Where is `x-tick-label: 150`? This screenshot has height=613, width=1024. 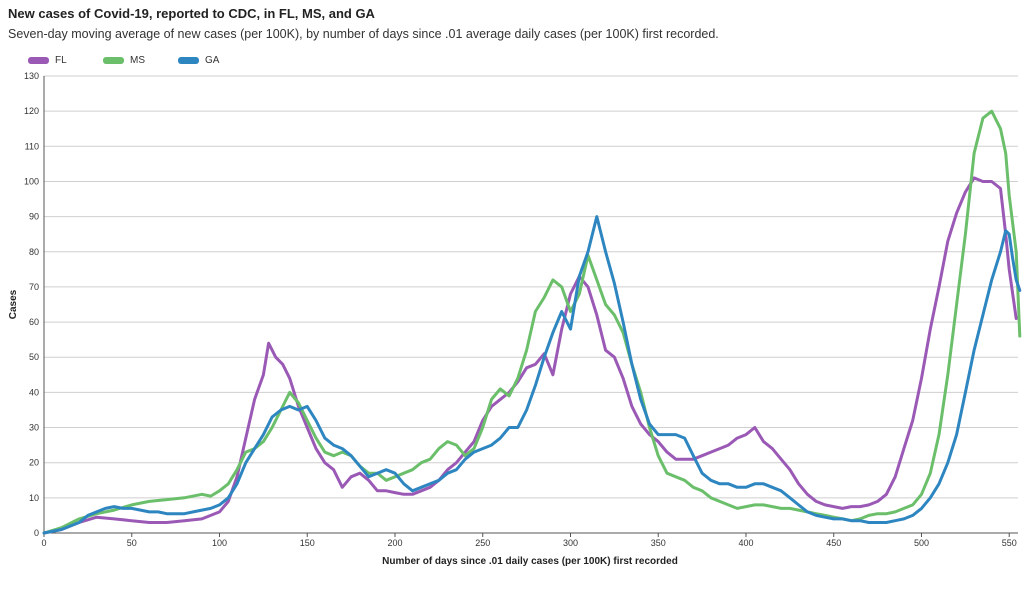
x-tick-label: 150 is located at coordinates (307, 543).